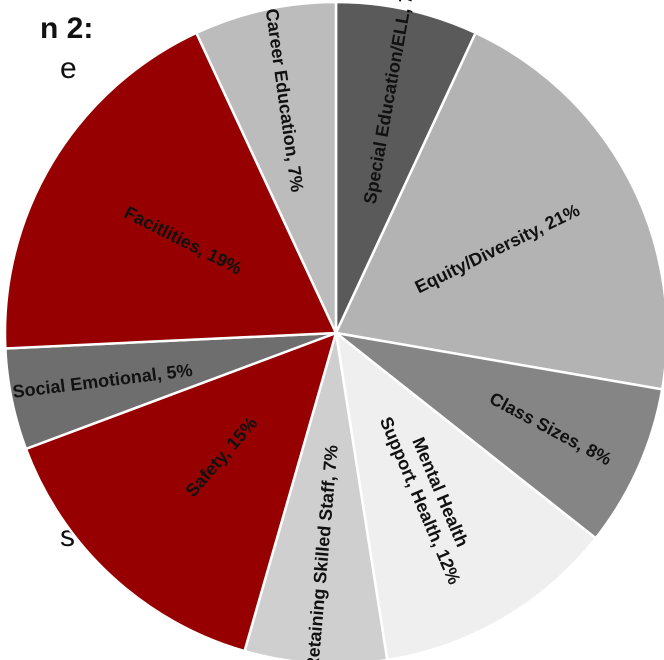 Image resolution: width=664 pixels, height=660 pixels. Describe the element at coordinates (68, 68) in the screenshot. I see `background-text-fragment: e` at that location.